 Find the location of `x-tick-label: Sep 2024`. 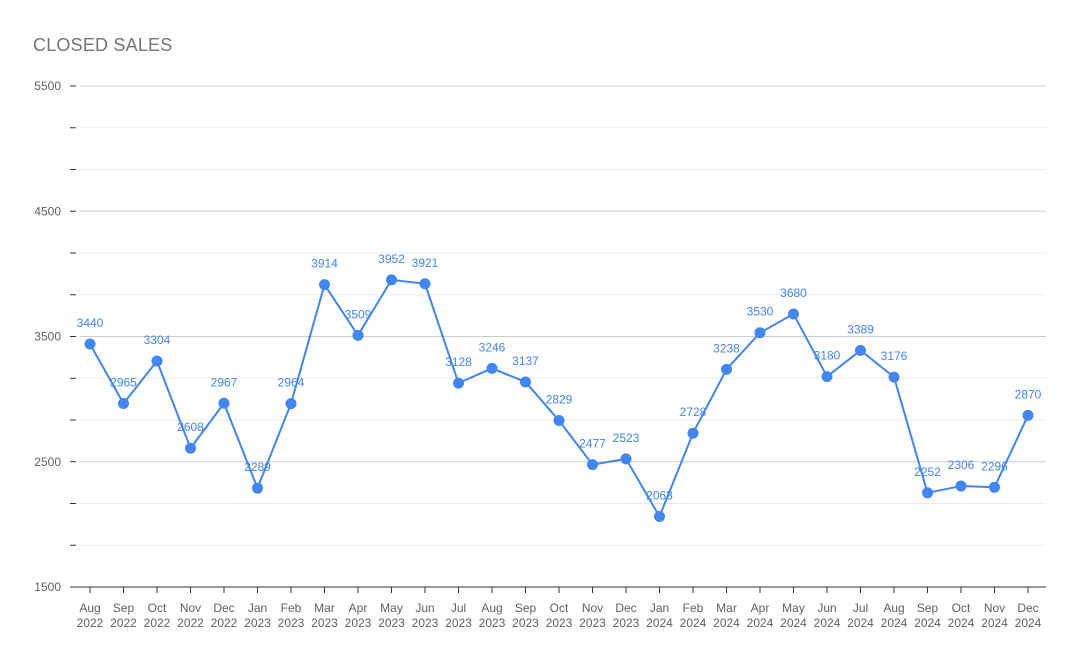

x-tick-label: Sep 2024 is located at coordinates (927, 615).